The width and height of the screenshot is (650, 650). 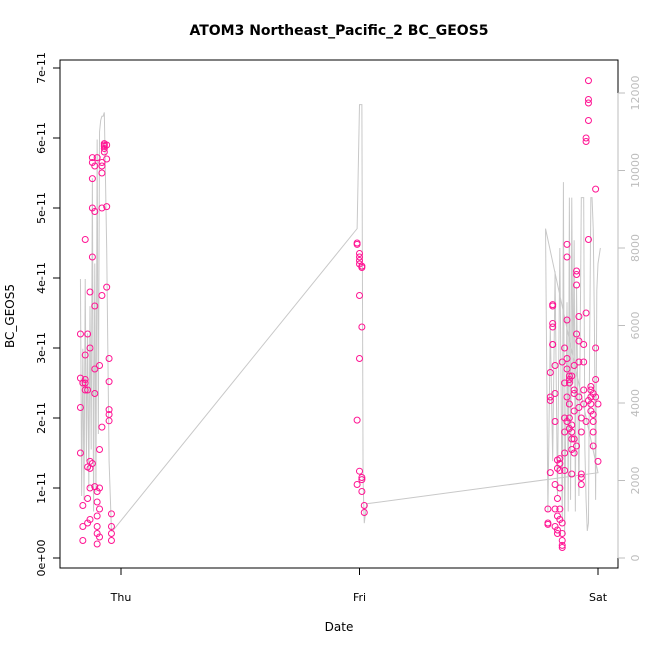 What do you see at coordinates (41, 68) in the screenshot?
I see `y-tick-label: 7e-11` at bounding box center [41, 68].